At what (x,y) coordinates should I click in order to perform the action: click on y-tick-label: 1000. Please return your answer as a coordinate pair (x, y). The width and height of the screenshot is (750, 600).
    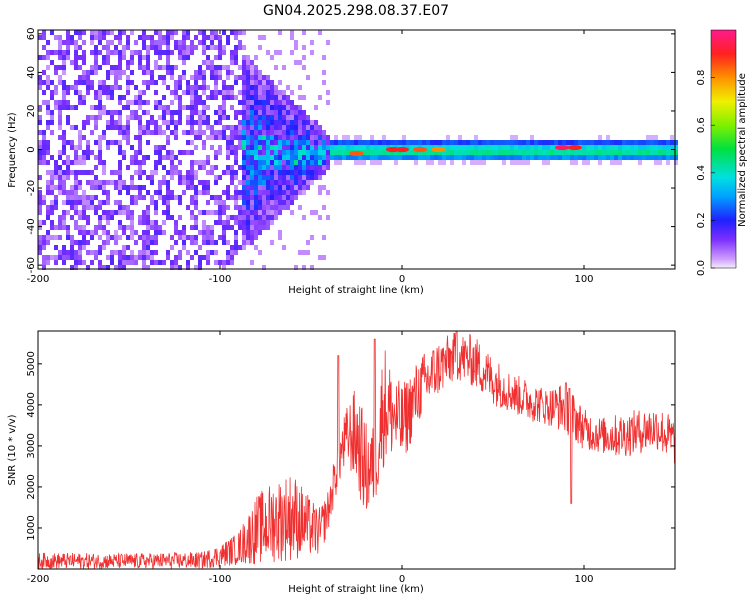
    Looking at the image, I should click on (31, 527).